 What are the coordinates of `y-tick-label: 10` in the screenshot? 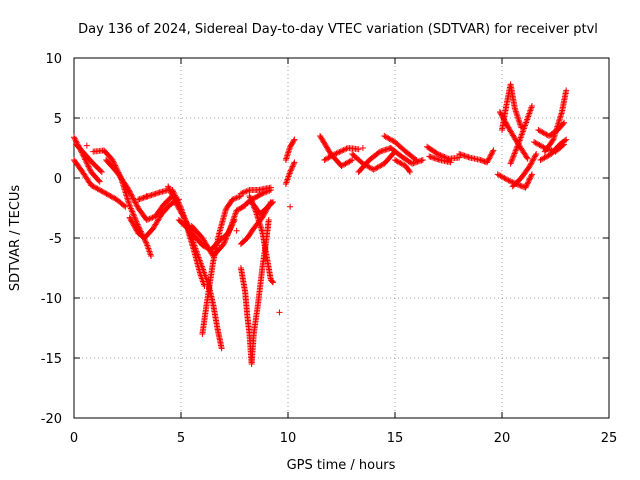 It's located at (53, 59).